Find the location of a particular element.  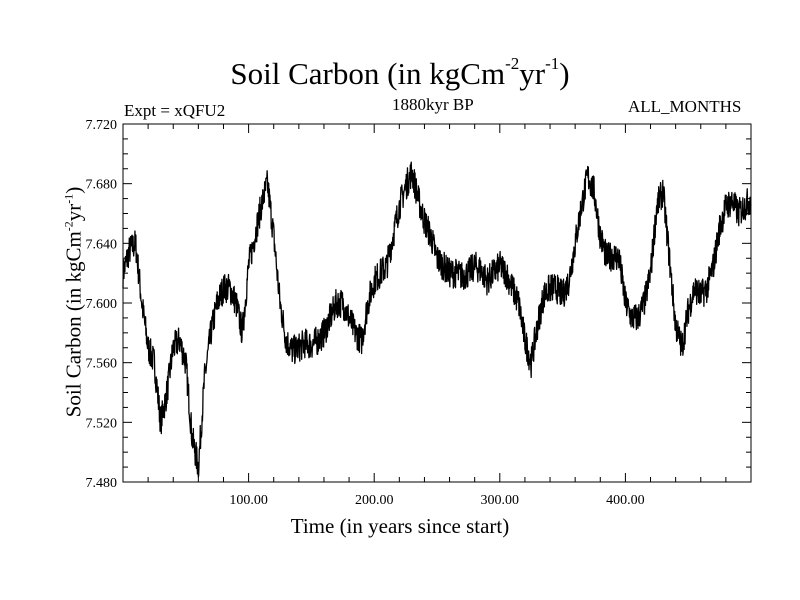

x-tick-label: 300.00 is located at coordinates (500, 500).